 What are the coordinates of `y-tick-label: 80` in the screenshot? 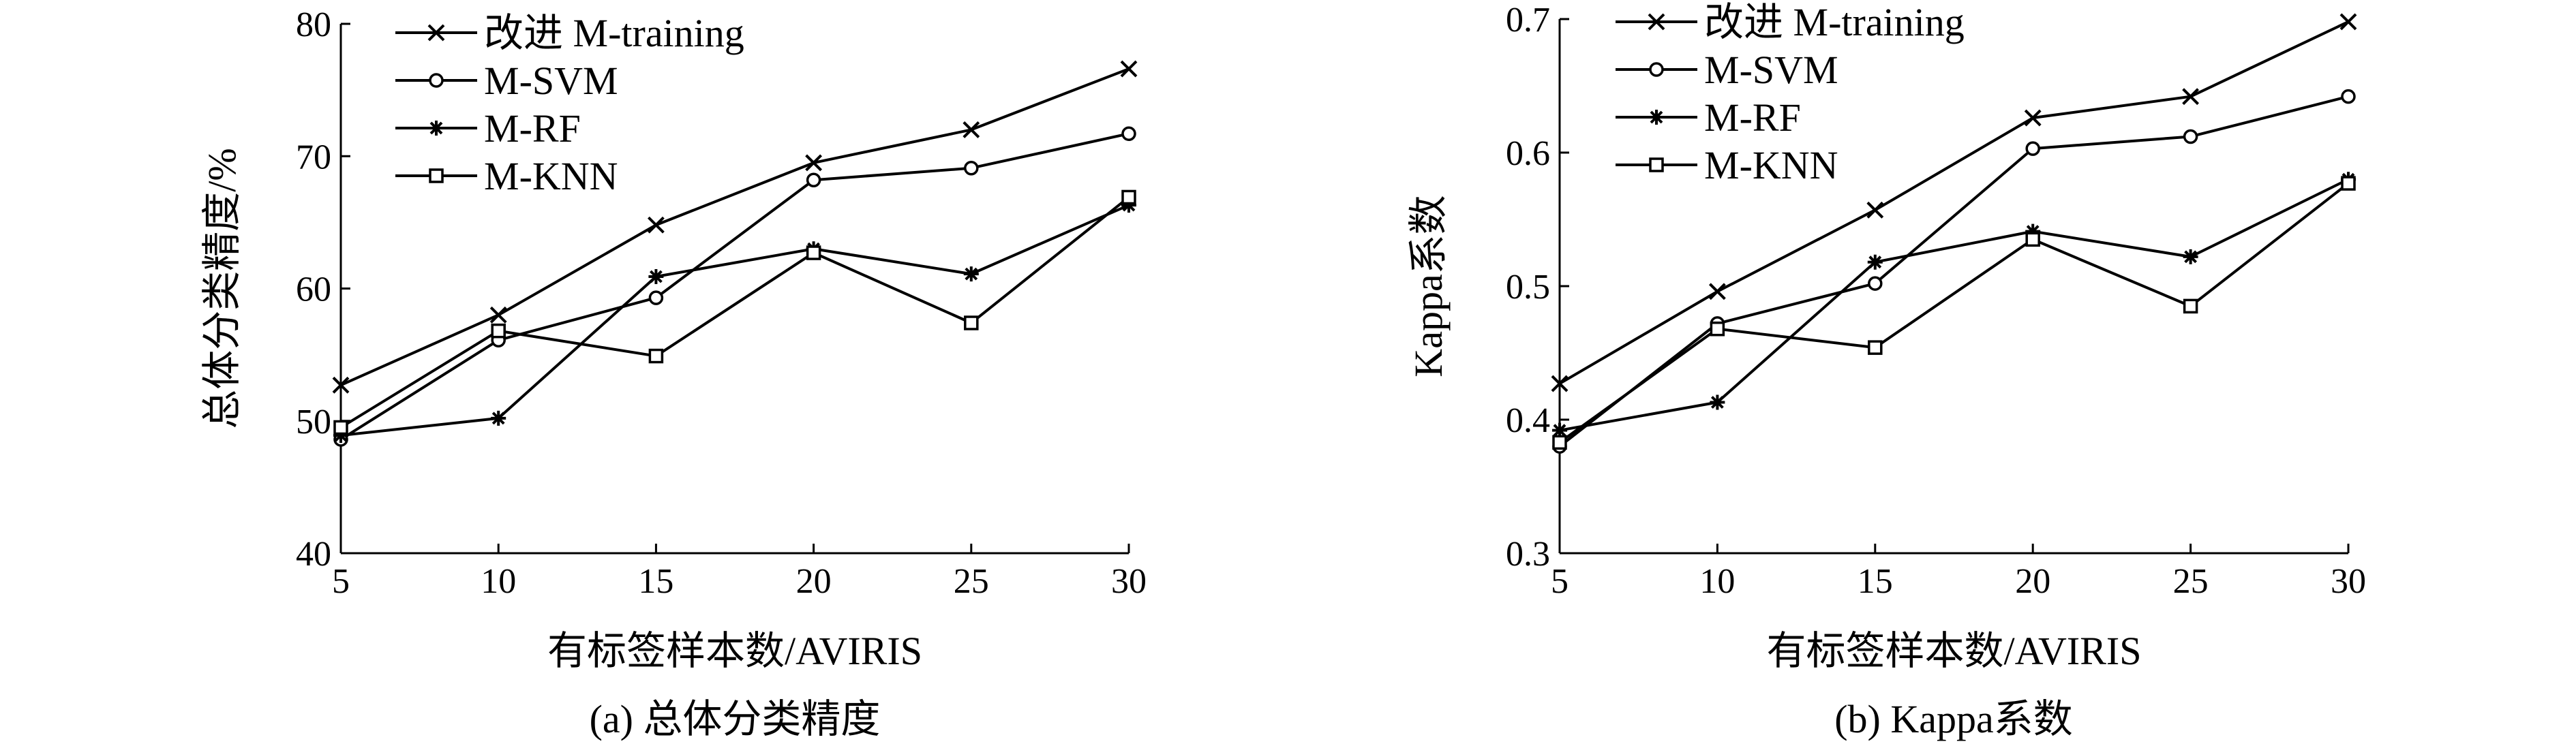 It's located at (313, 25).